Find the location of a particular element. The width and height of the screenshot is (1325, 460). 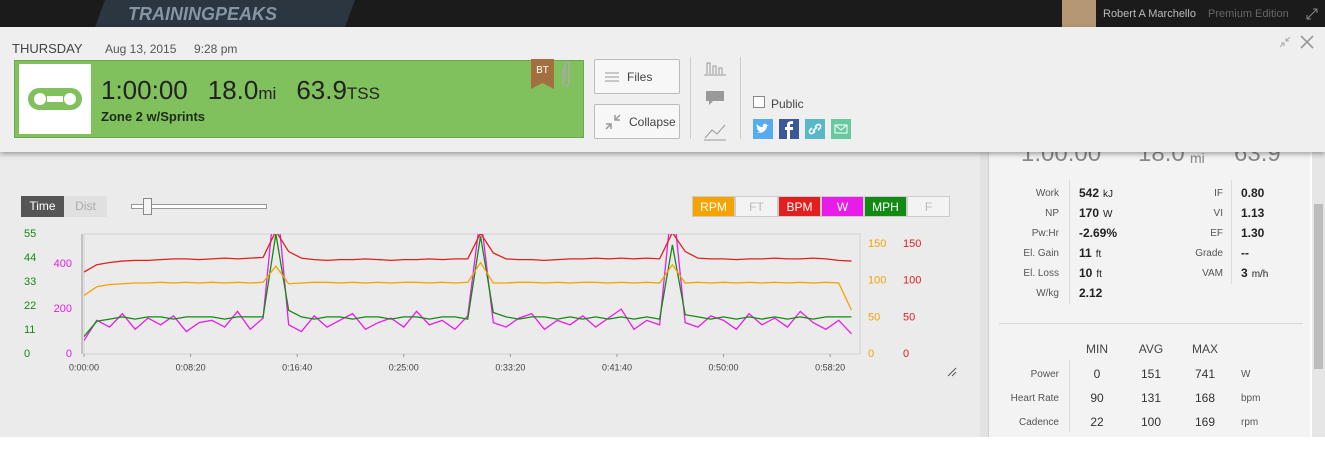

distance: 18.0 is located at coordinates (233, 90).